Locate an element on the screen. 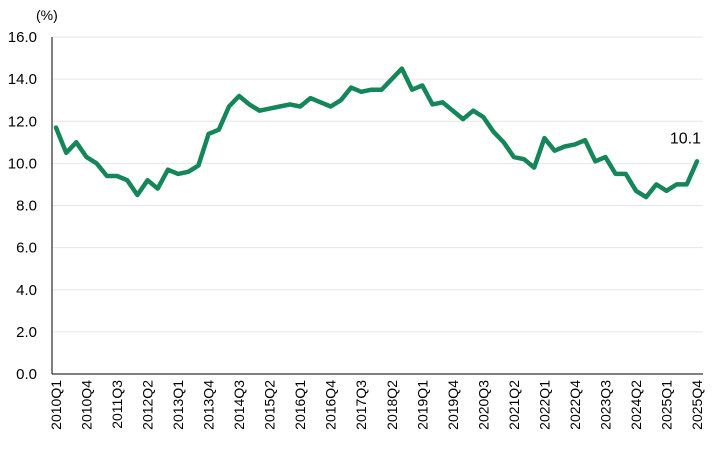 Image resolution: width=718 pixels, height=465 pixels. x-tick-label: 2020Q3 is located at coordinates (483, 405).